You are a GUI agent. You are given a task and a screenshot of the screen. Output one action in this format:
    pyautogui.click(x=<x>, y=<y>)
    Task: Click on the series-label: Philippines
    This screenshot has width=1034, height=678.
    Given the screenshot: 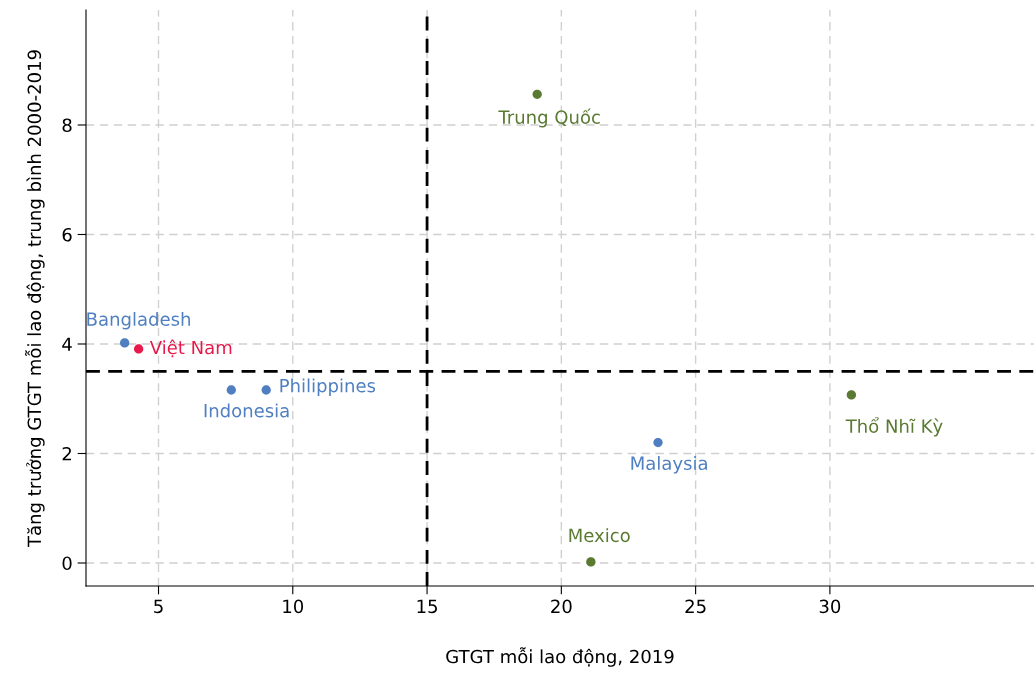 What is the action you would take?
    pyautogui.click(x=328, y=387)
    